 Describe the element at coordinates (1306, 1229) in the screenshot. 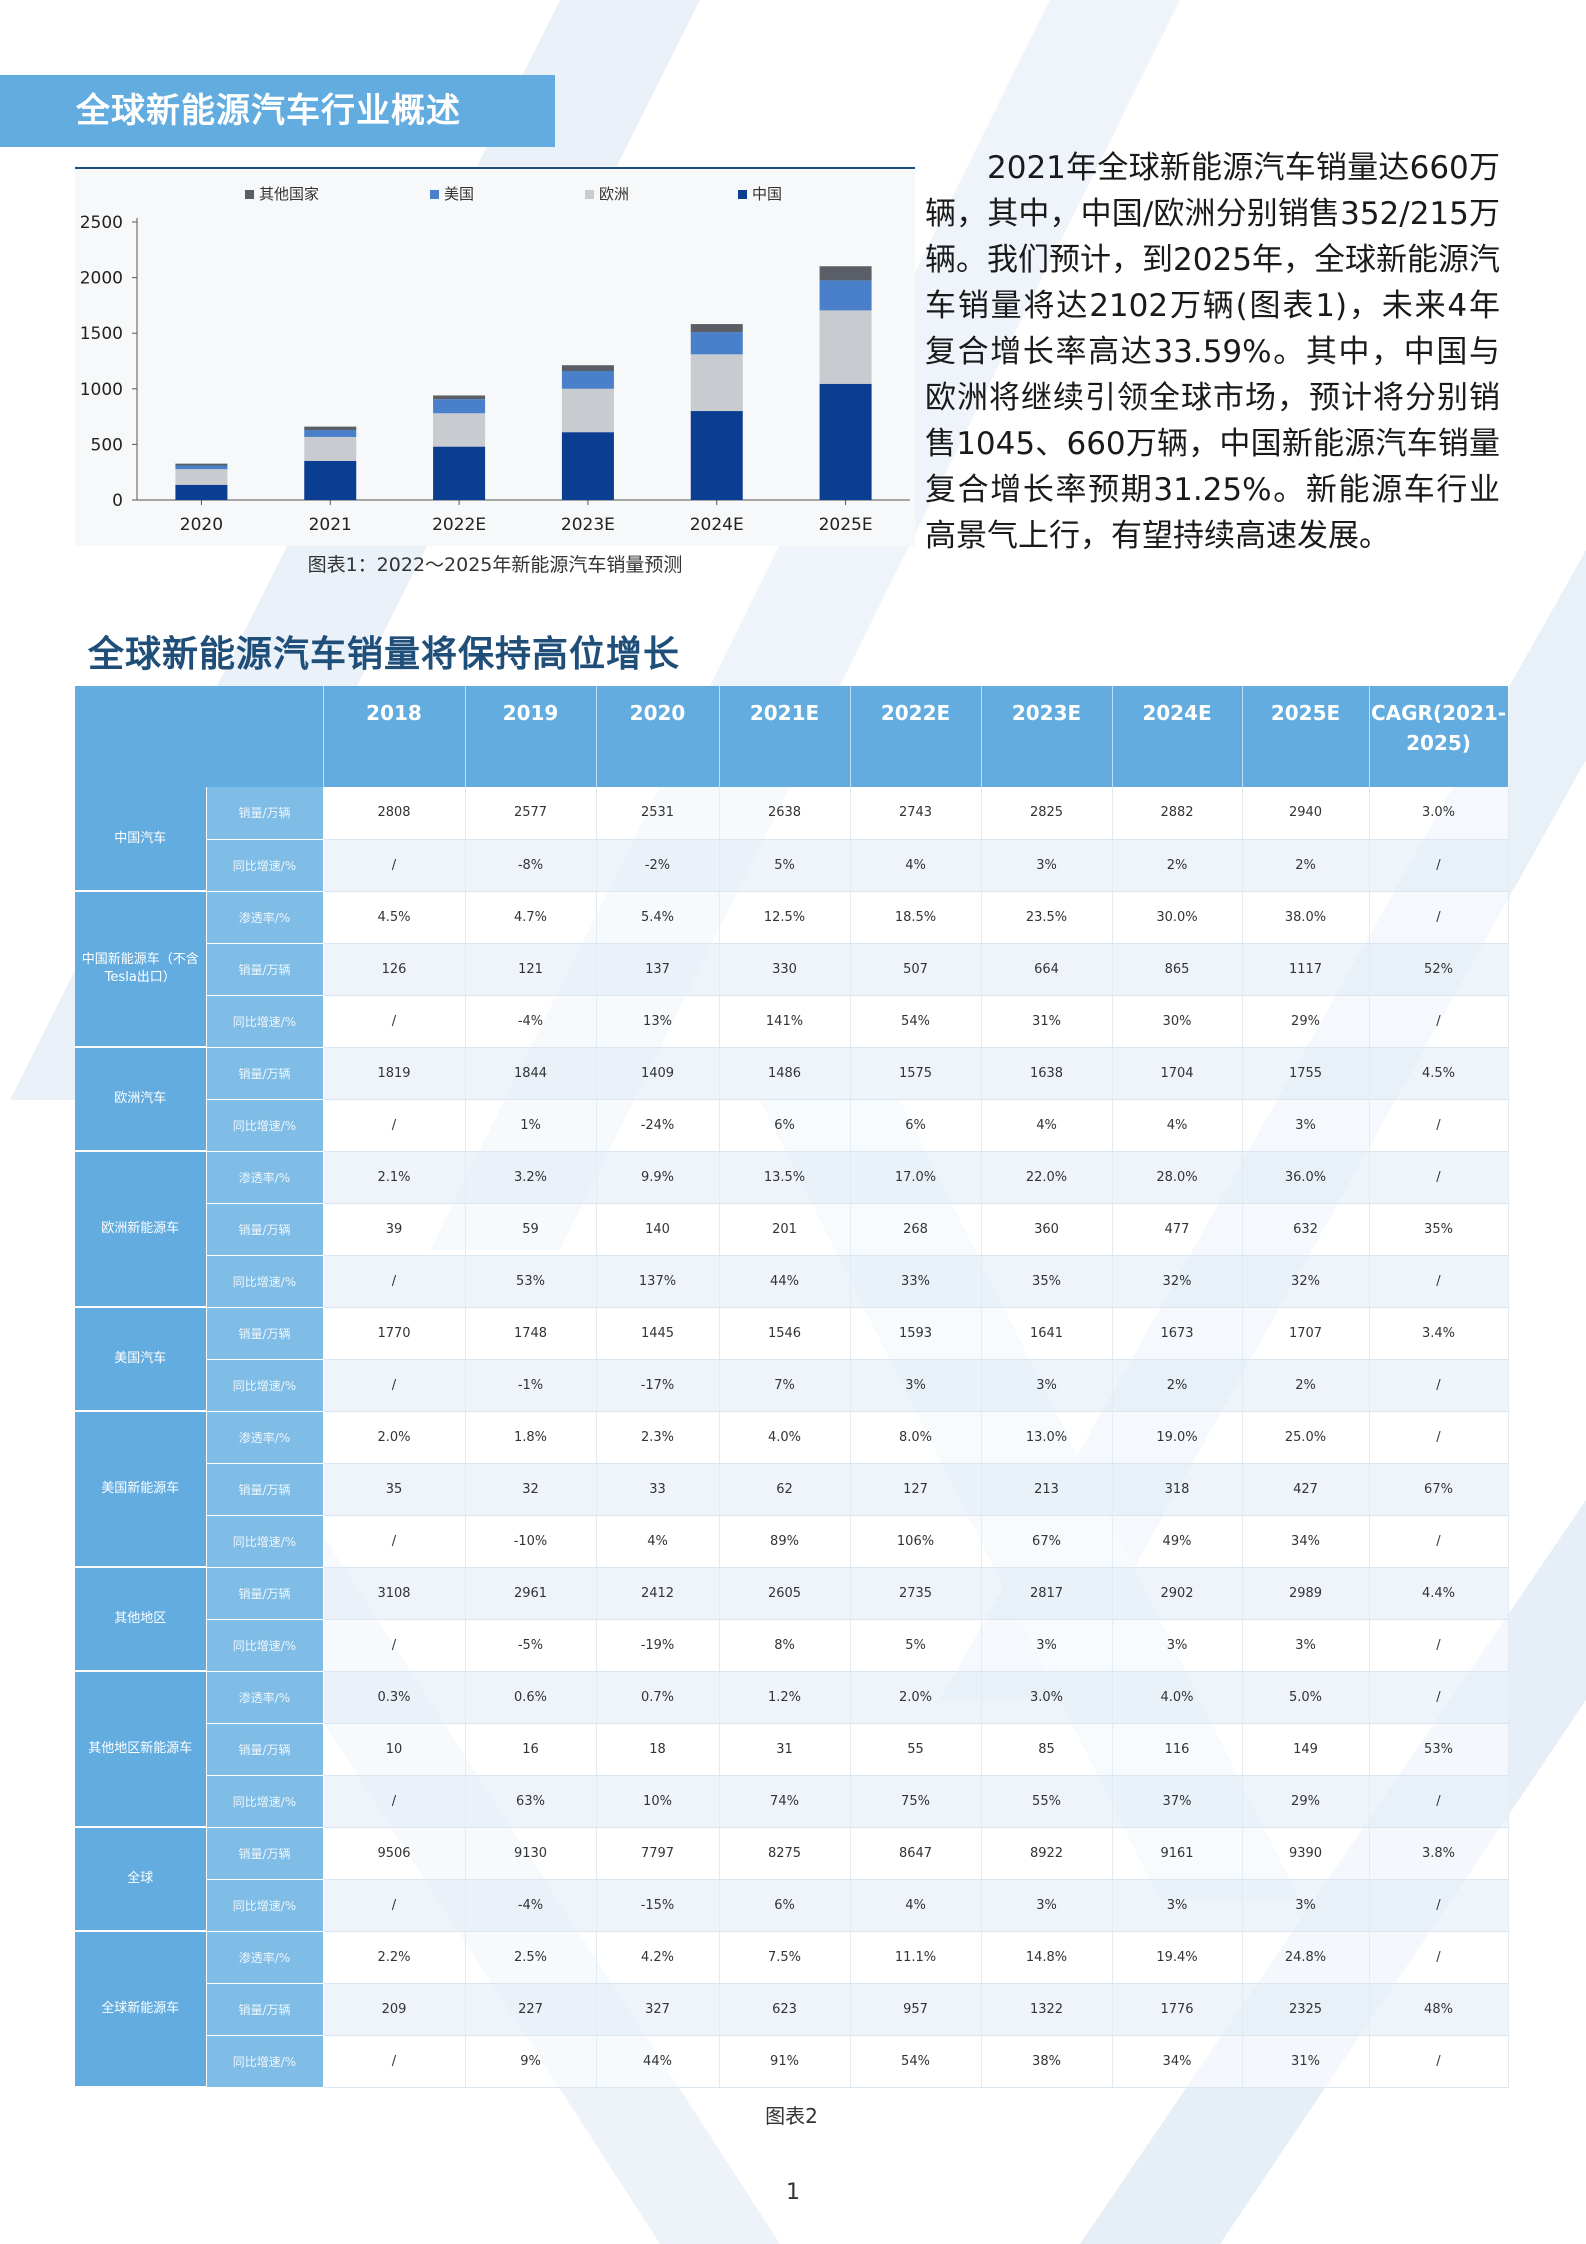

I see `table-cell: 632` at that location.